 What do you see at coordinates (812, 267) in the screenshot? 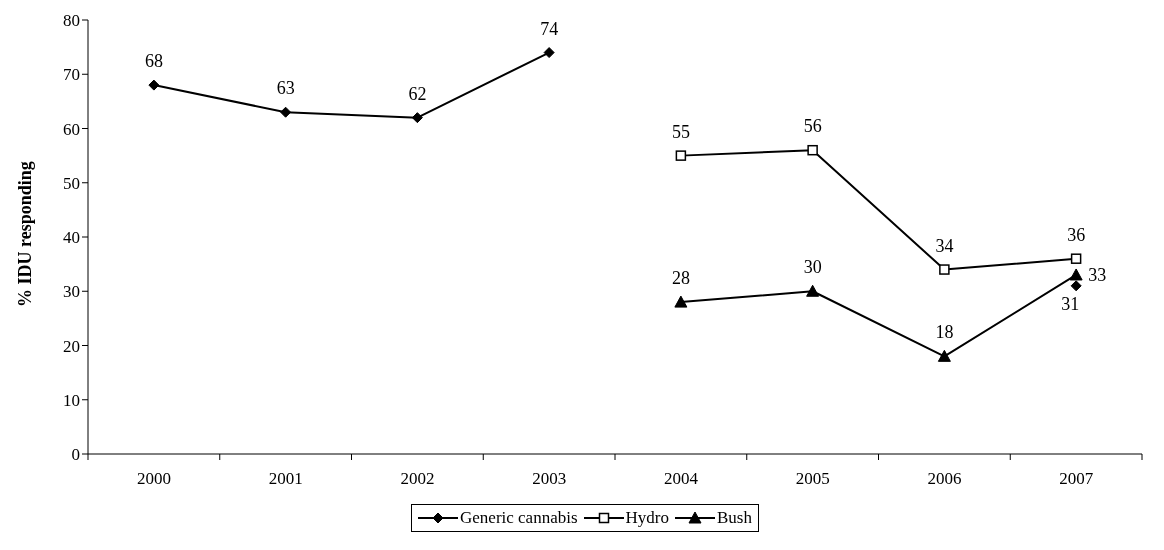
I see `data-label: 30` at bounding box center [812, 267].